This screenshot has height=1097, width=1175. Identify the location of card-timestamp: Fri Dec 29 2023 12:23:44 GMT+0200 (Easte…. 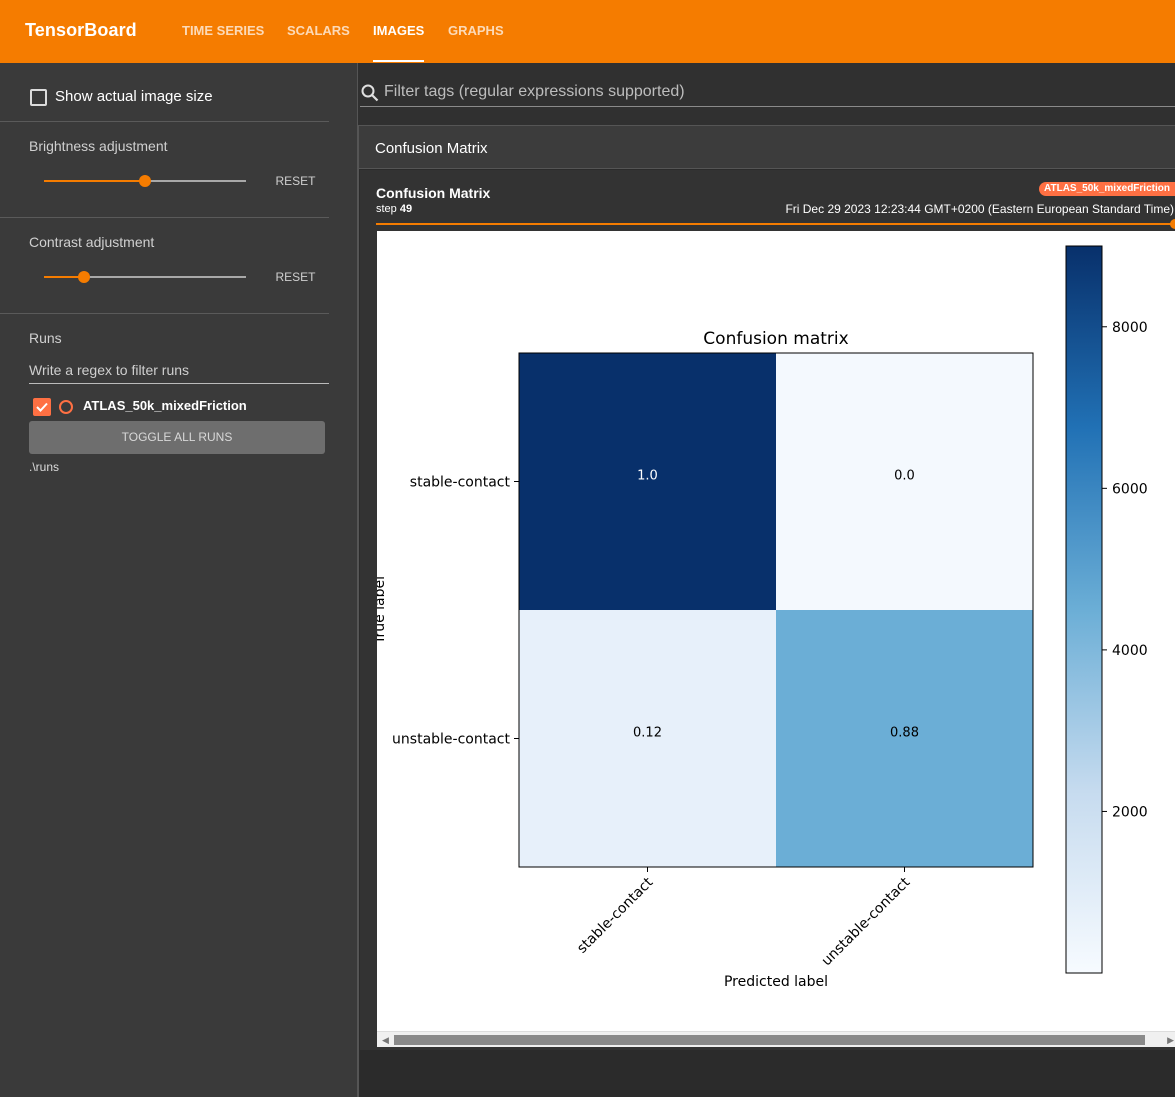
(979, 209).